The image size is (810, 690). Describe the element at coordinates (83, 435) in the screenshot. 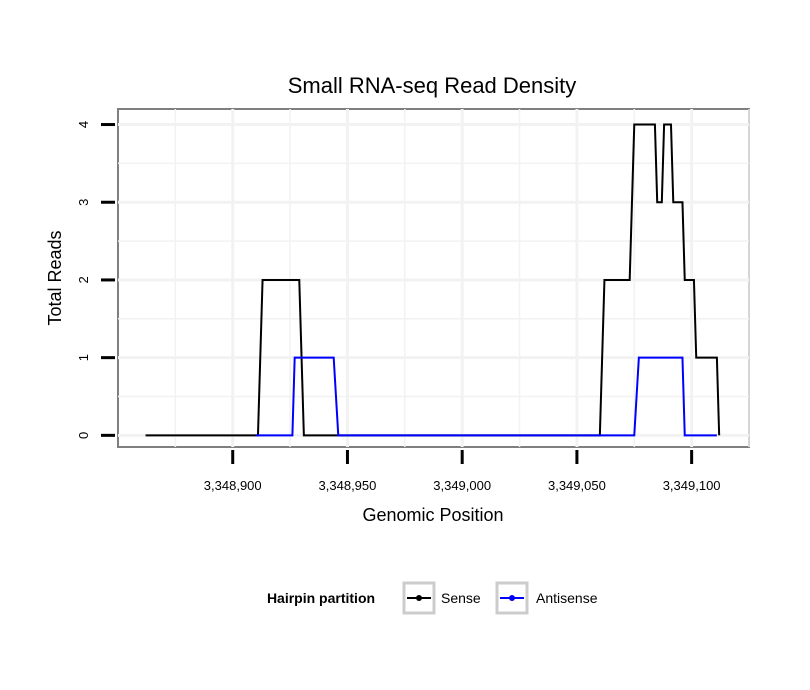

I see `y-tick-label: 0` at that location.